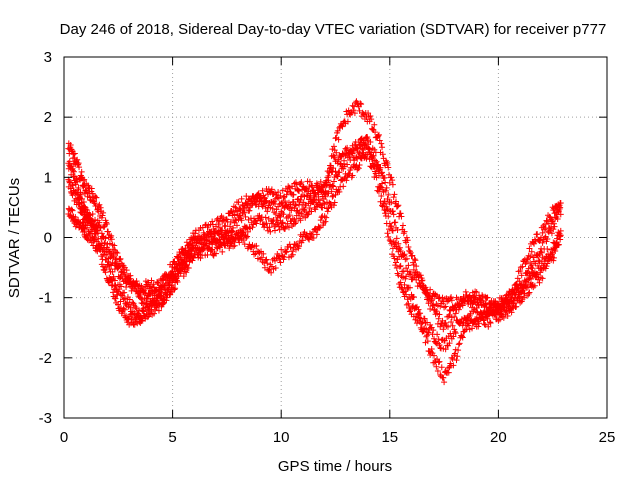 Image resolution: width=640 pixels, height=480 pixels. Describe the element at coordinates (64, 437) in the screenshot. I see `x-tick-label: 0` at that location.